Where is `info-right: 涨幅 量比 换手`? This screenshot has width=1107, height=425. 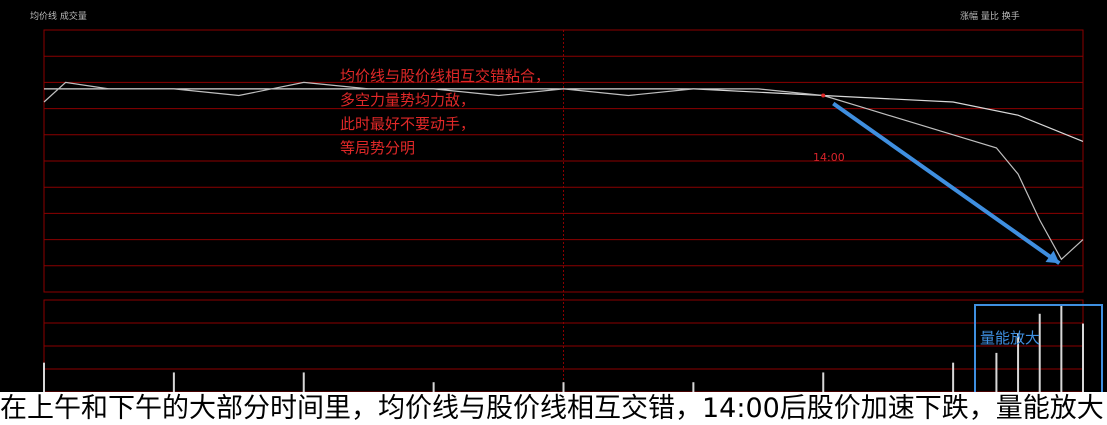 info-right: 涨幅 量比 换手 is located at coordinates (990, 17).